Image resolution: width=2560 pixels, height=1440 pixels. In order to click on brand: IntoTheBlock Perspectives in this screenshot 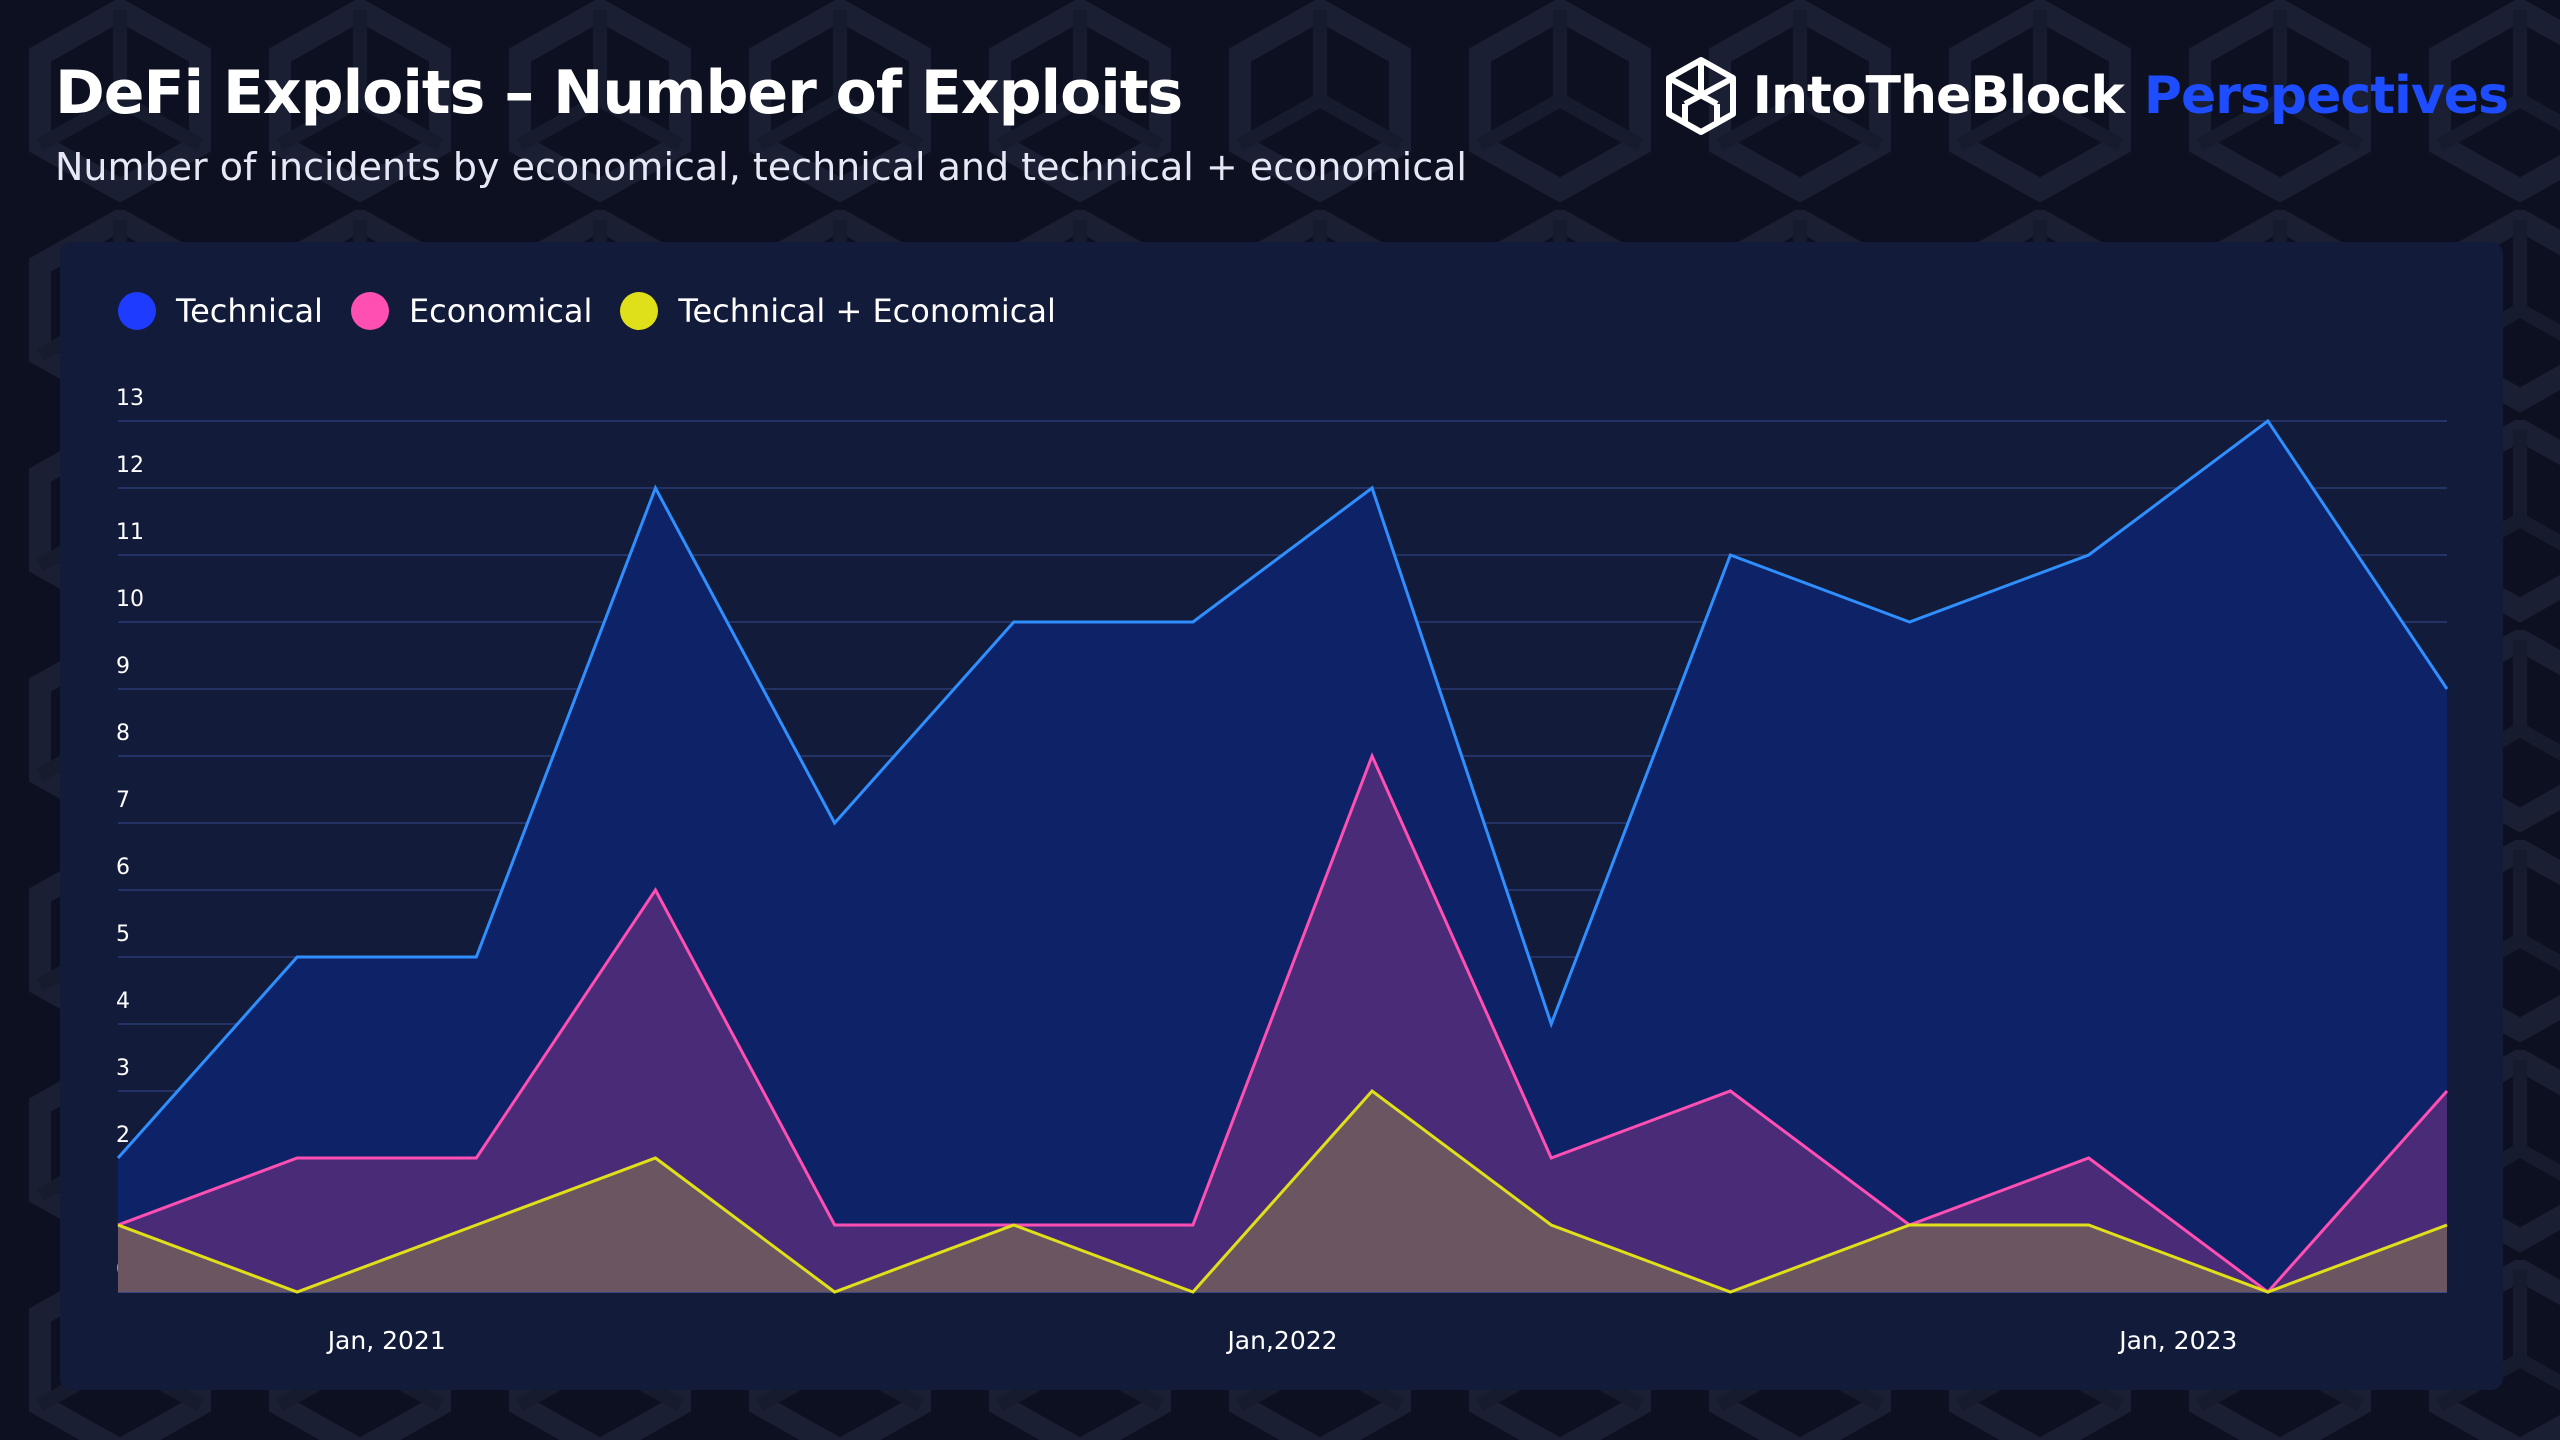, I will do `click(2087, 96)`.